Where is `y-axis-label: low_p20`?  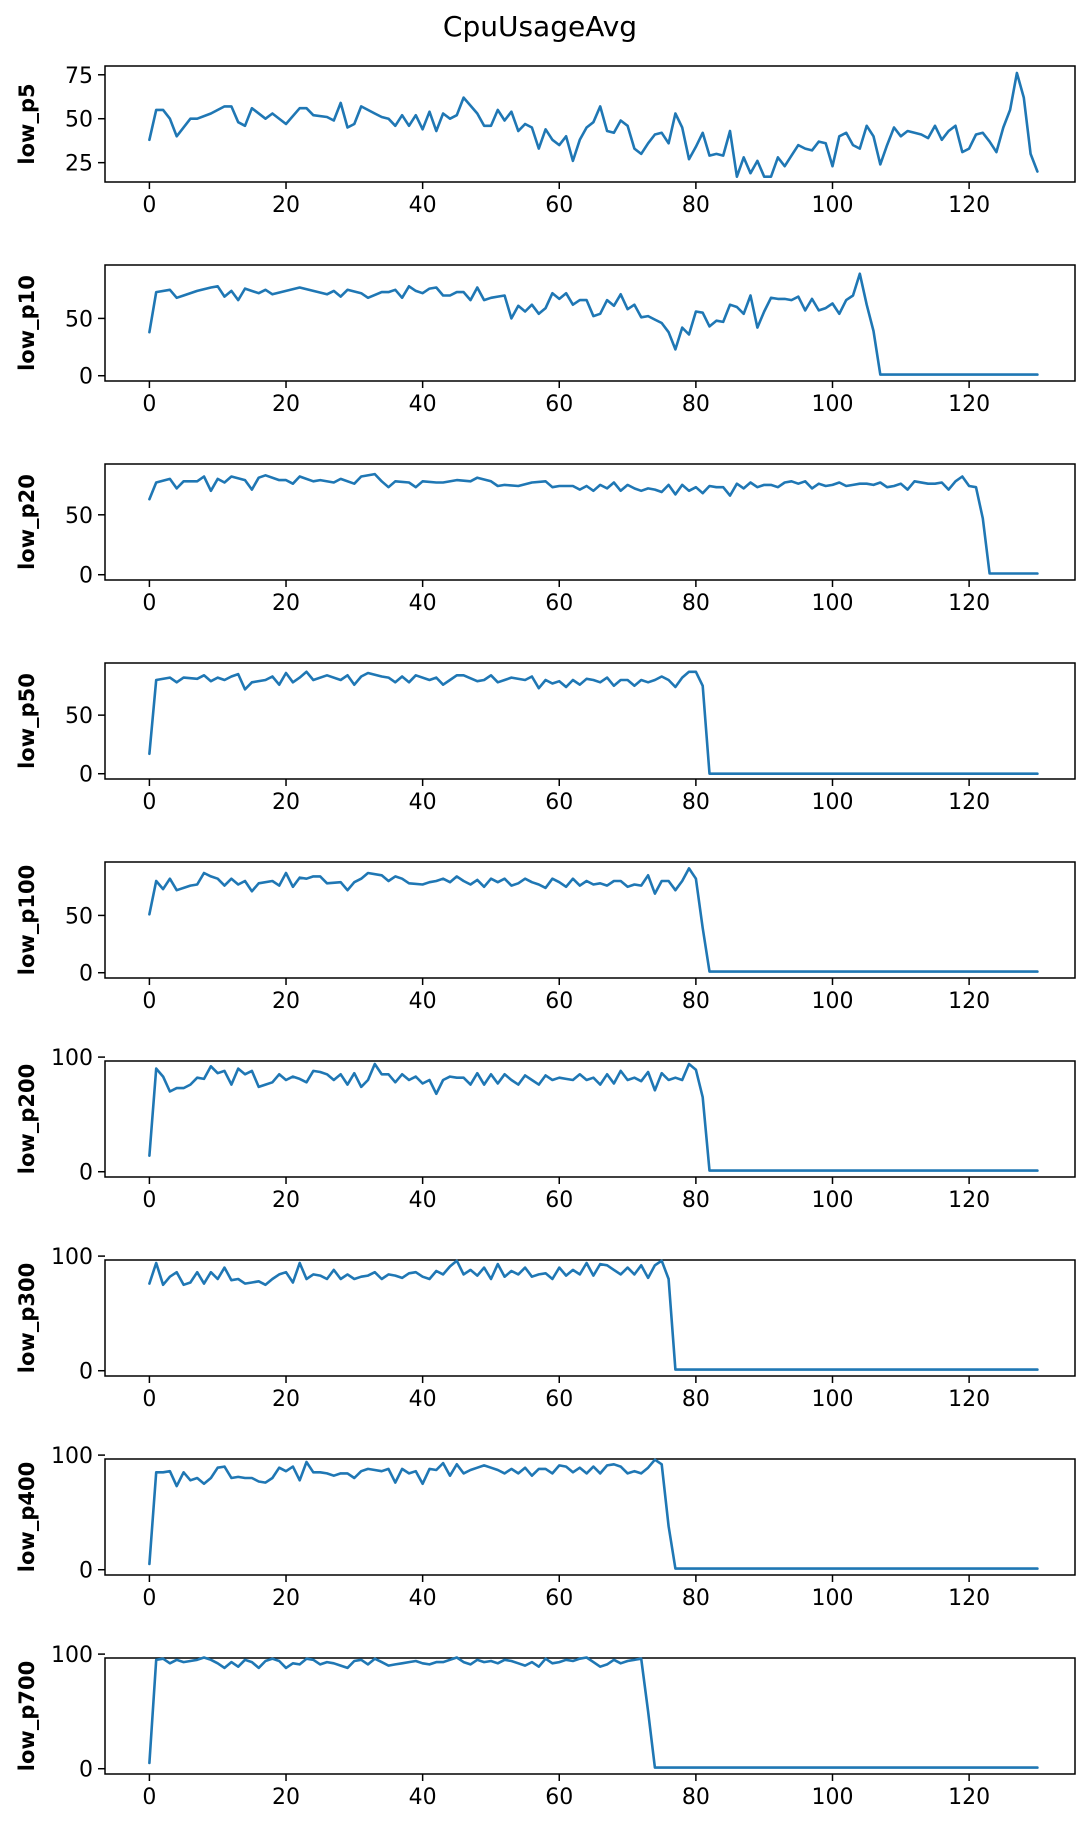 y-axis-label: low_p20 is located at coordinates (27, 522).